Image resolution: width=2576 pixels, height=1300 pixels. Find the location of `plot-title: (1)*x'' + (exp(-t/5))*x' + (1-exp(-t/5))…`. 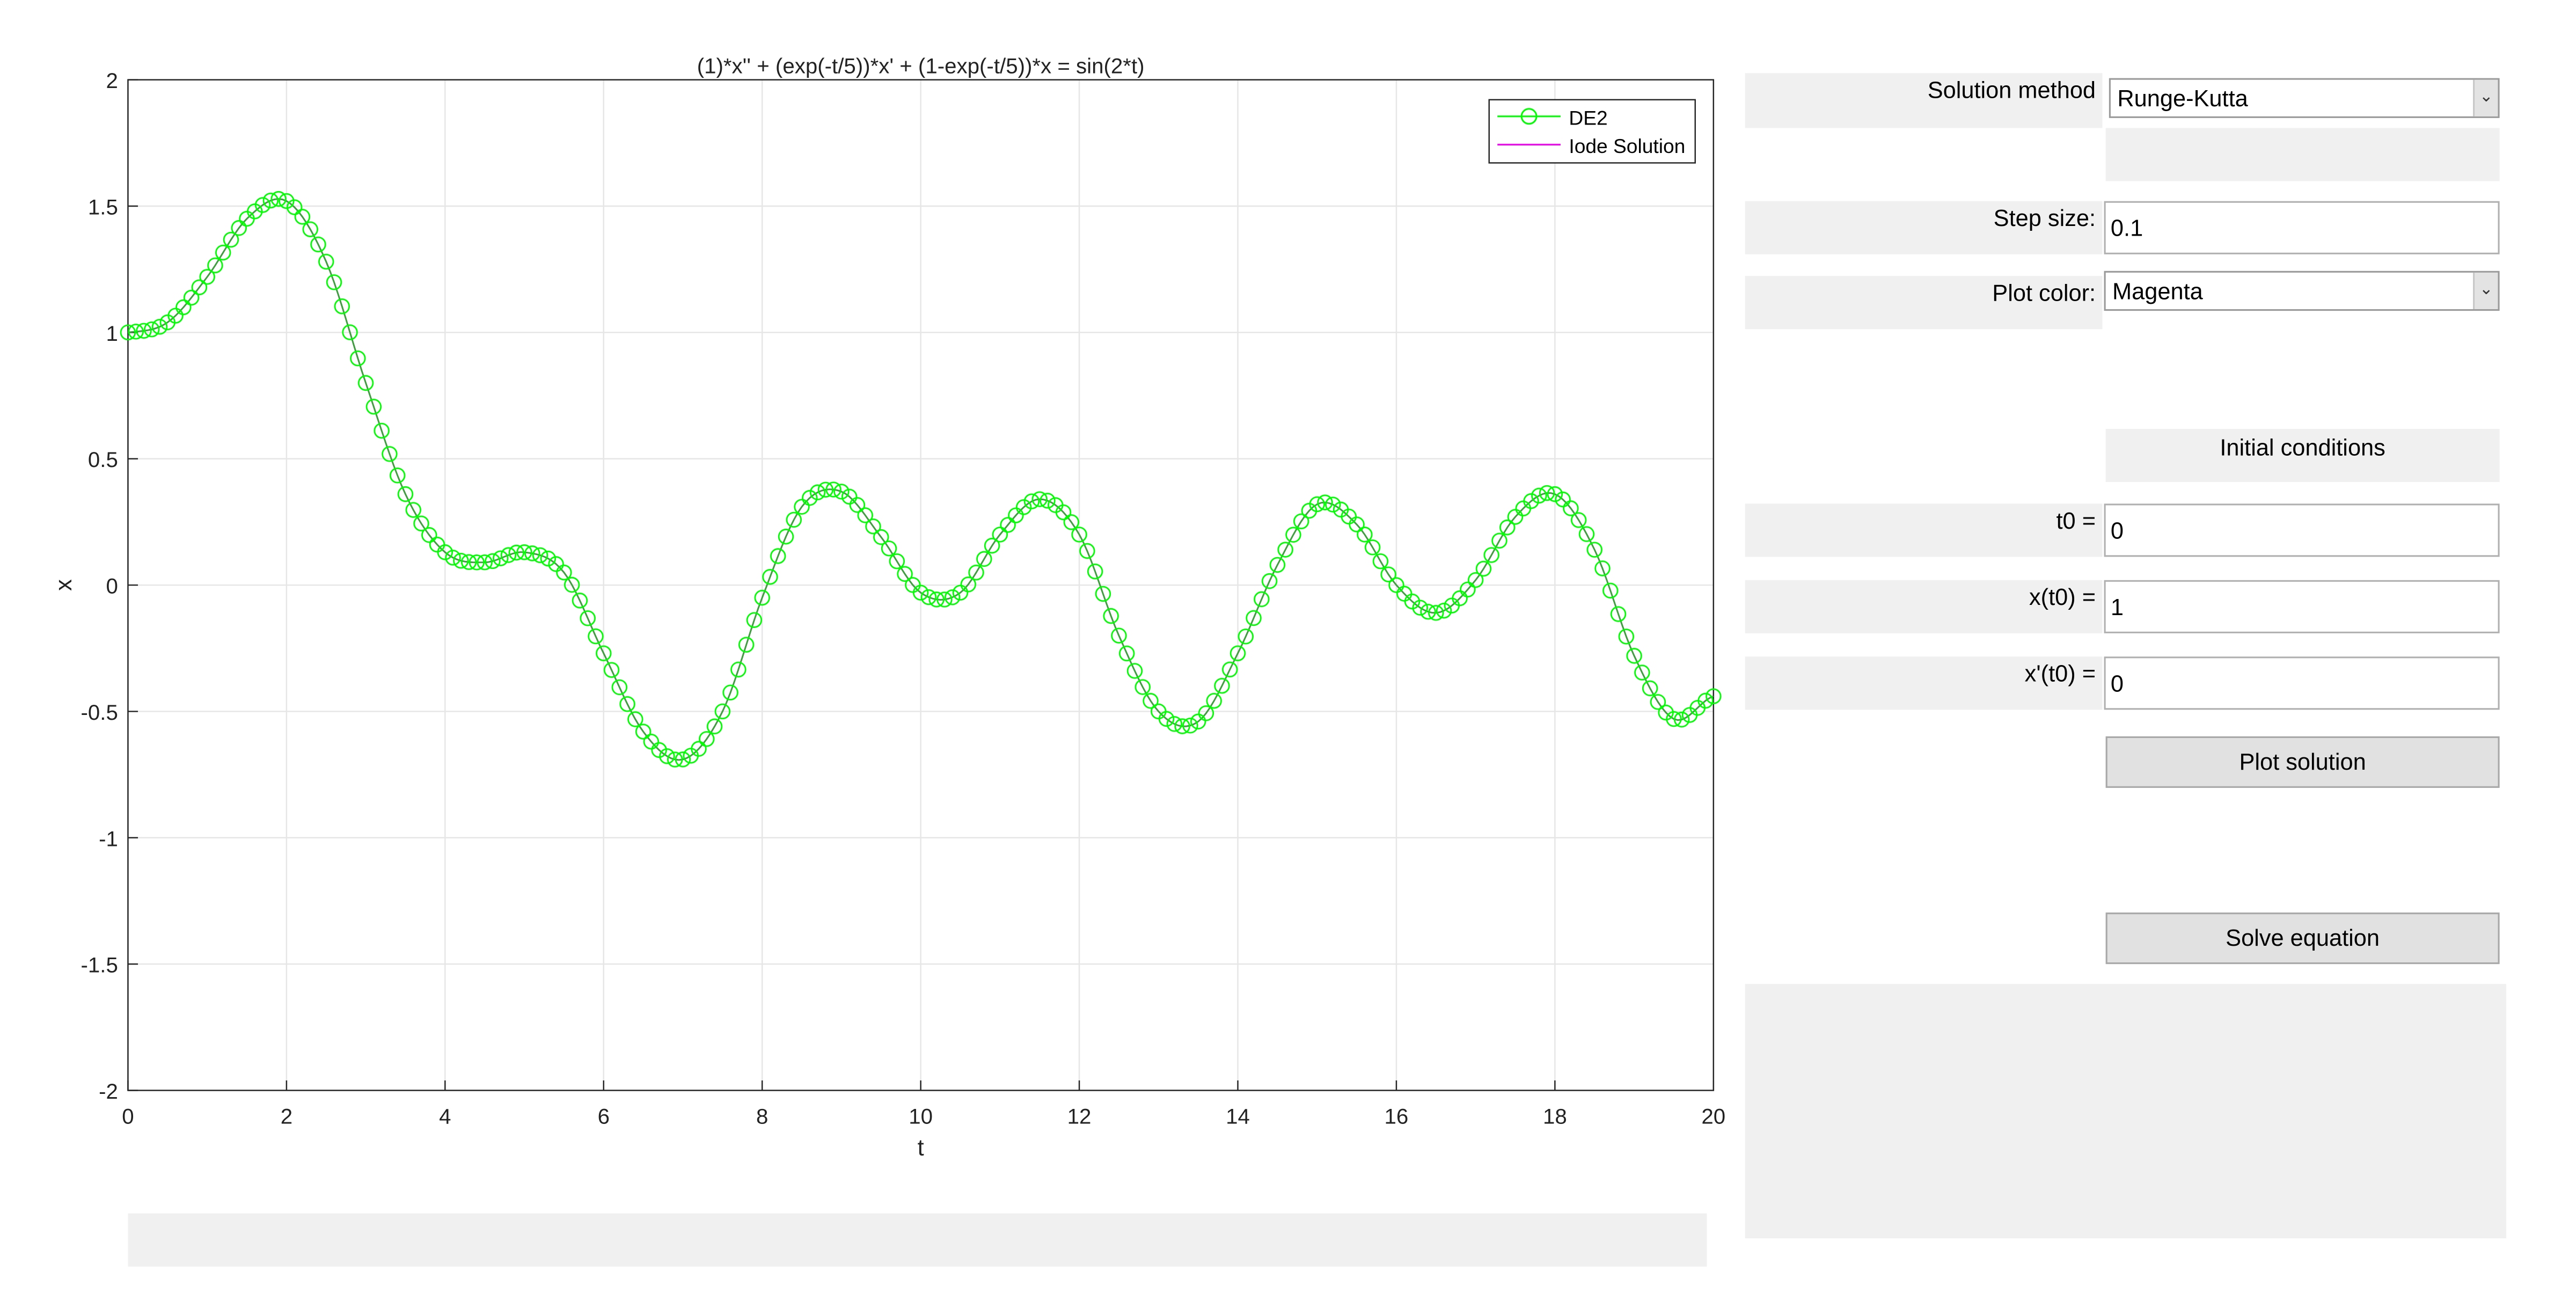

plot-title: (1)*x'' + (exp(-t/5))*x' + (1-exp(-t/5))… is located at coordinates (921, 66).